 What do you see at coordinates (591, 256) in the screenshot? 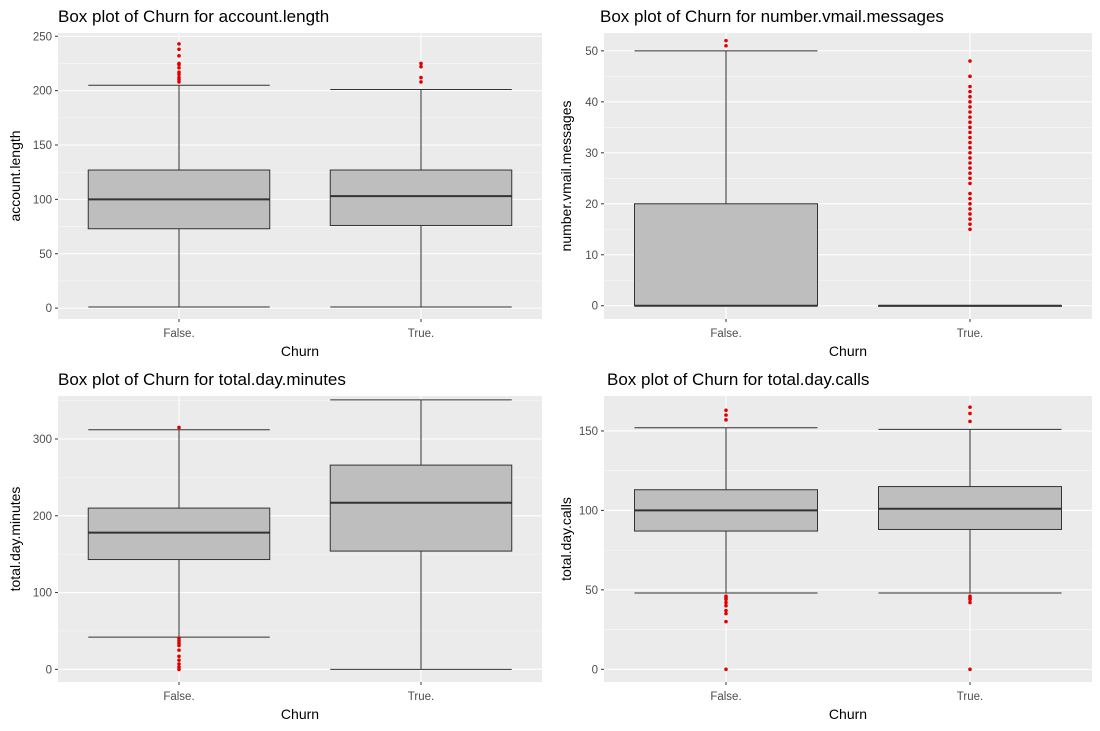
I see `y-tick-label: 10` at bounding box center [591, 256].